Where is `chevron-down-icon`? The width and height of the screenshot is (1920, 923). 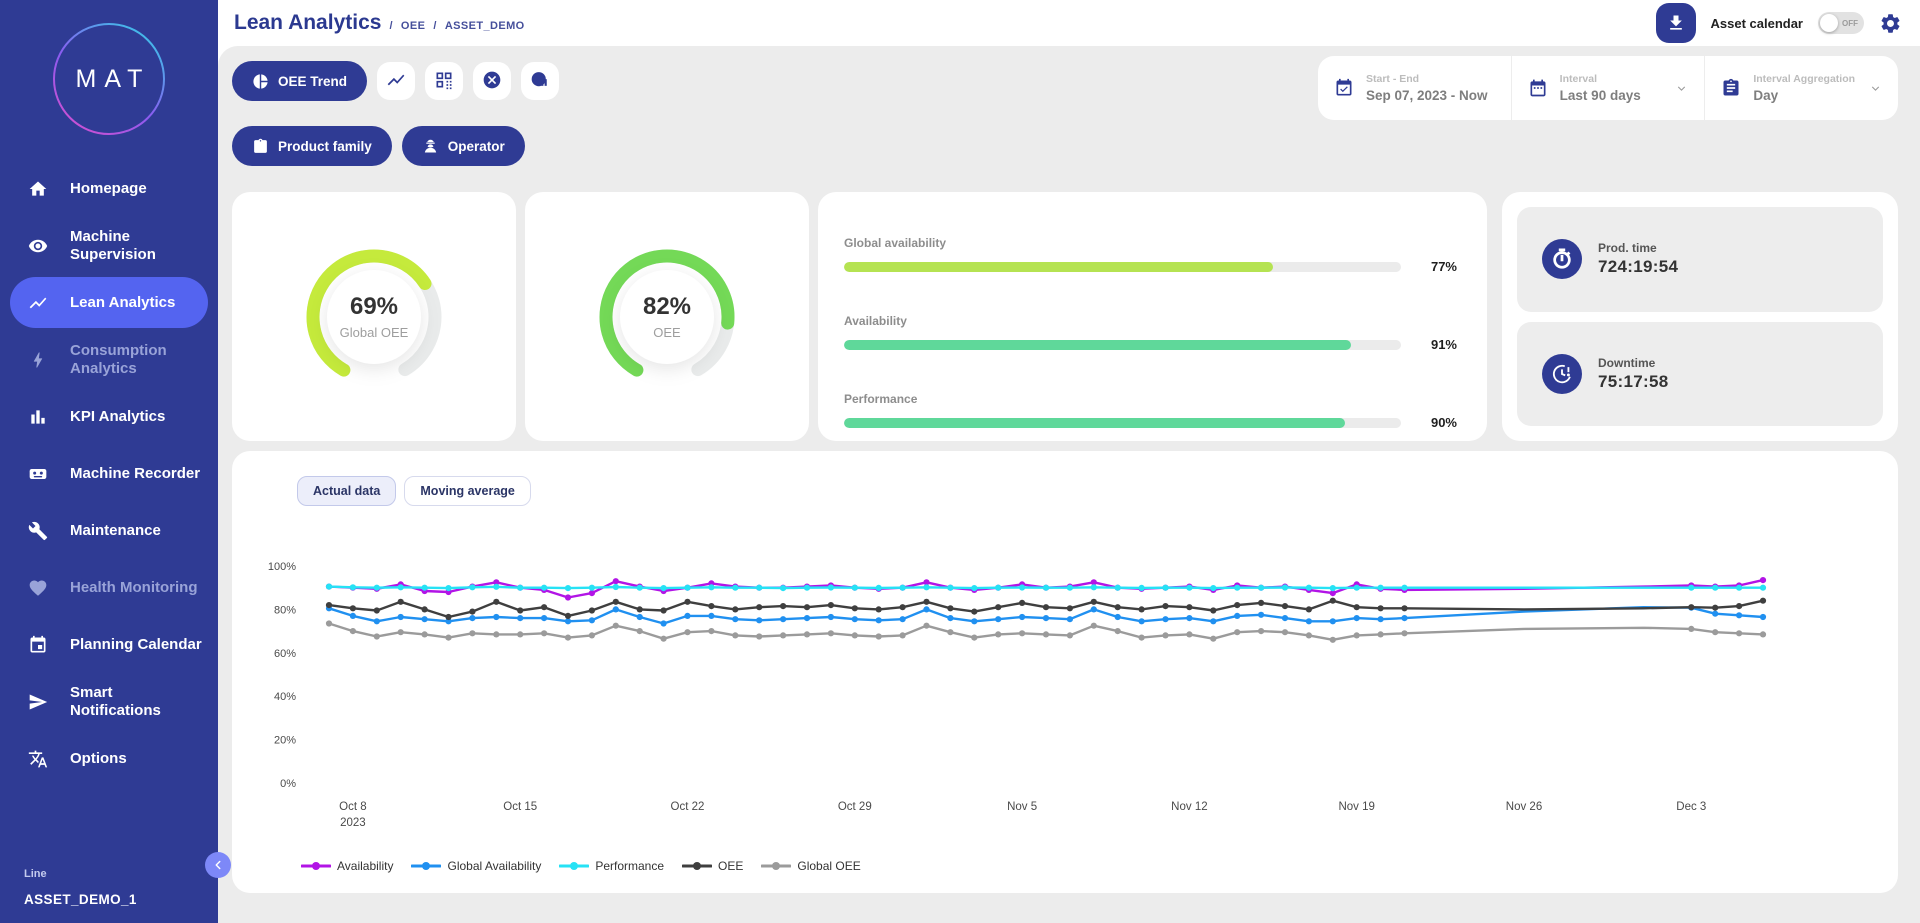 chevron-down-icon is located at coordinates (1875, 88).